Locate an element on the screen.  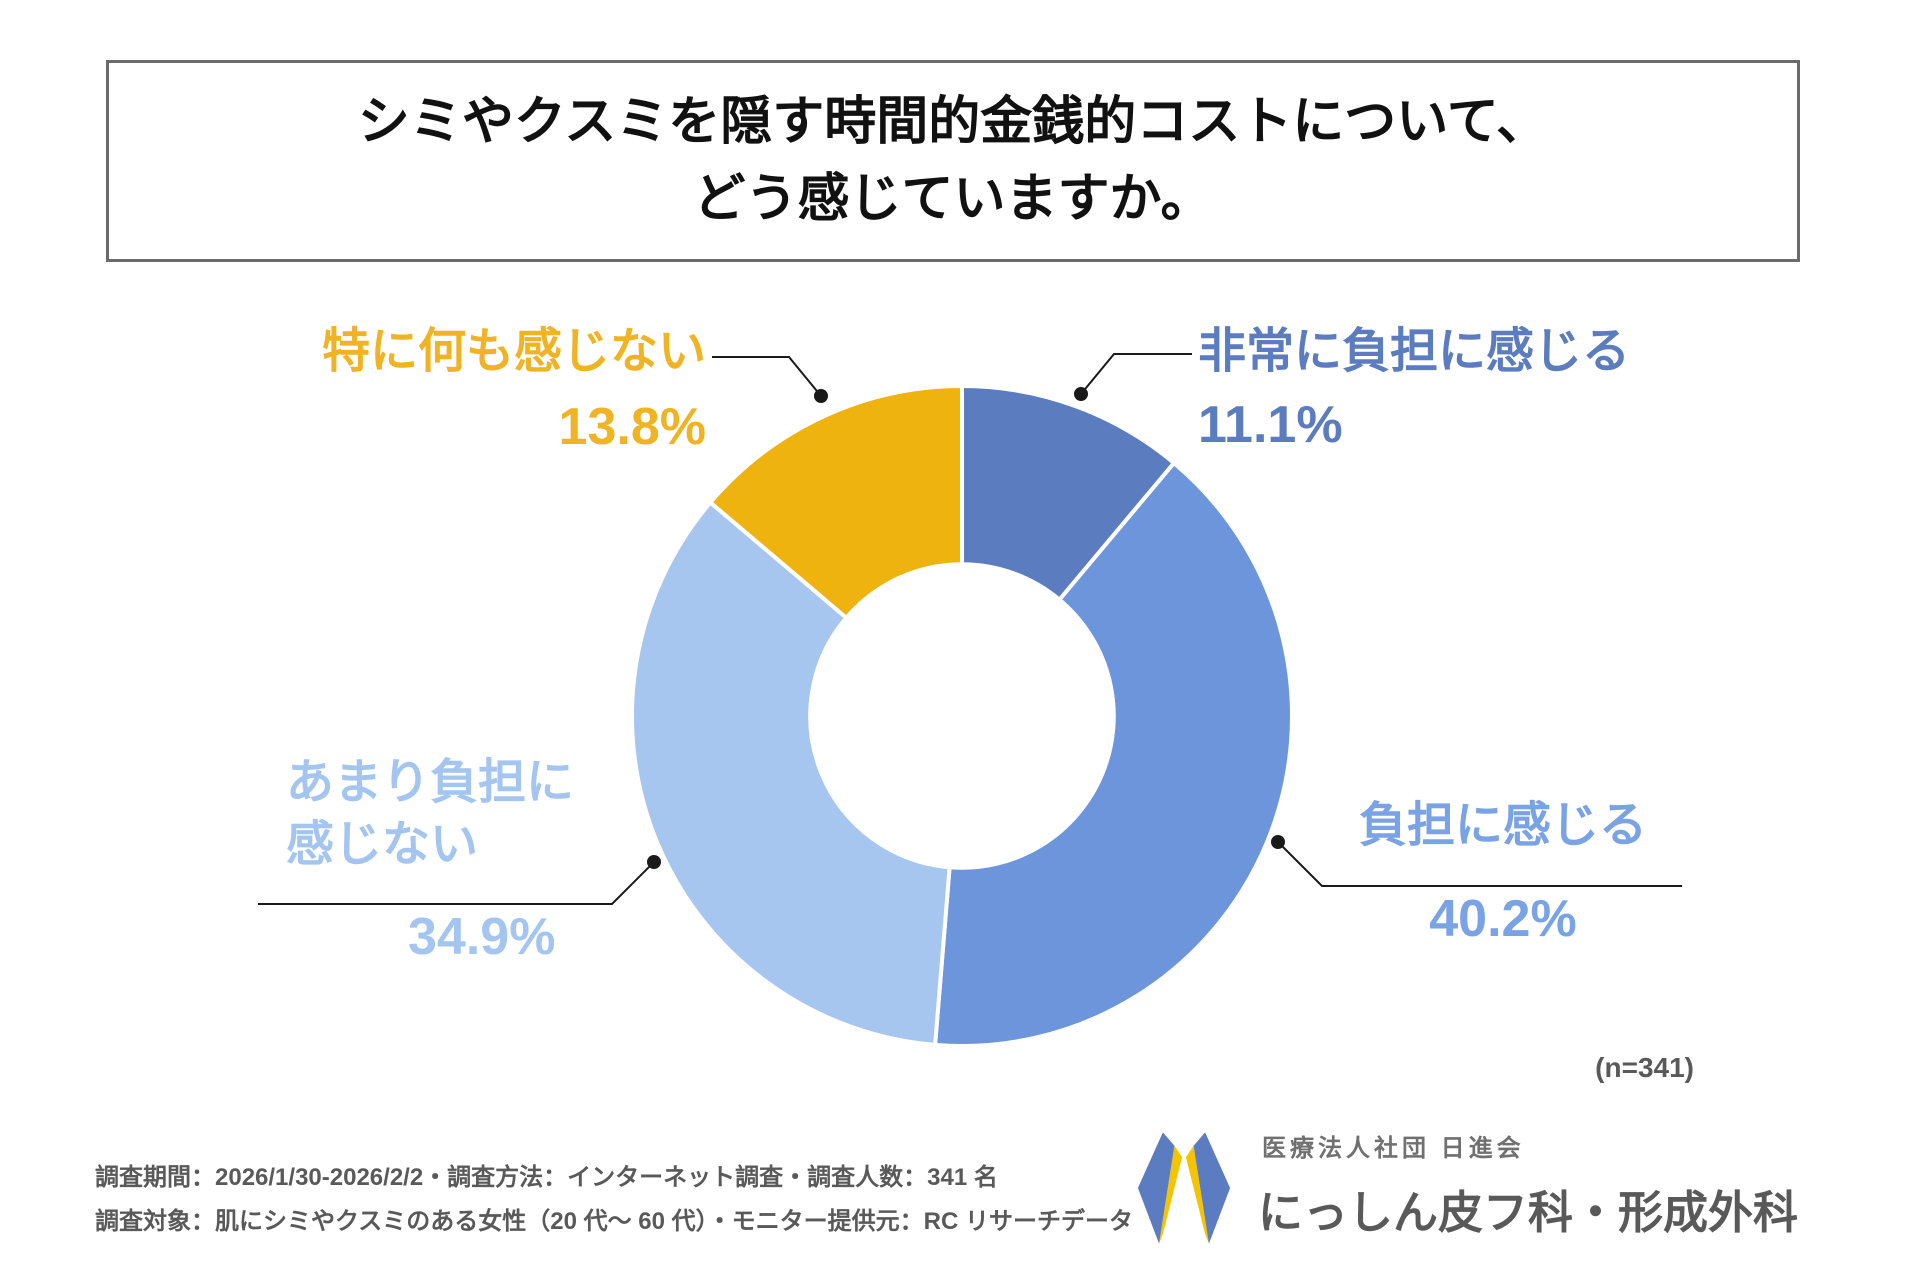
page-title-line1: シミやクスミを隠す時間的金銭的コストについて、 is located at coordinates (953, 122).